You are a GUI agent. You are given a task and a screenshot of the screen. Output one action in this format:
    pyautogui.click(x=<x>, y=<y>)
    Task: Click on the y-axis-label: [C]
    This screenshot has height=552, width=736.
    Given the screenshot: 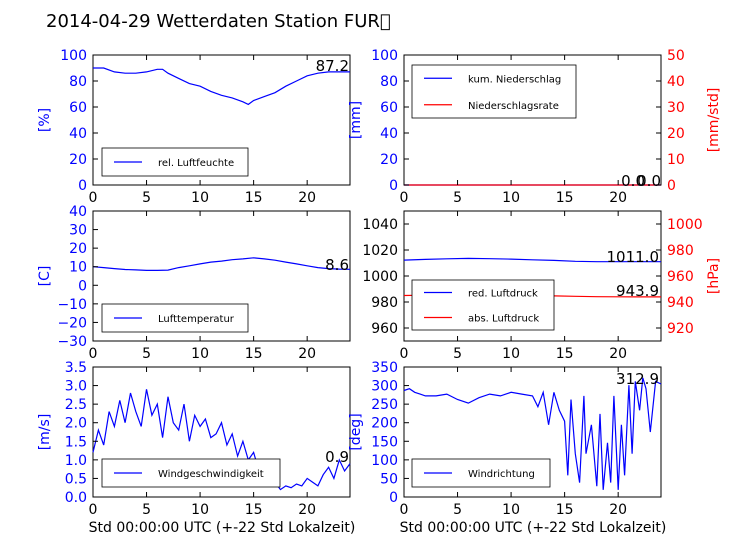 What is the action you would take?
    pyautogui.click(x=45, y=276)
    